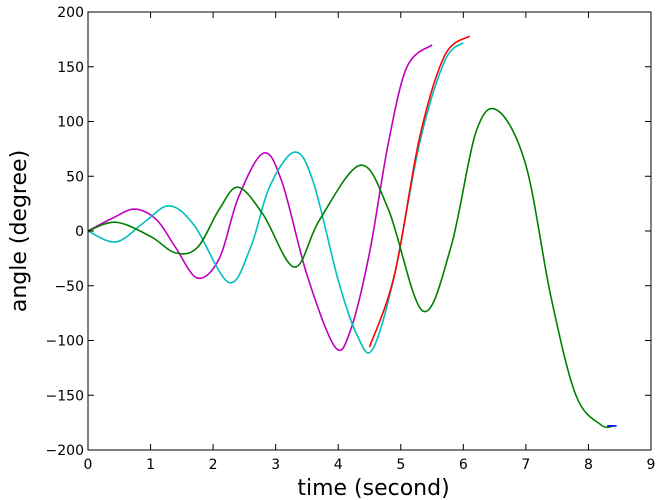 Image resolution: width=665 pixels, height=500 pixels. I want to click on y-tick-label--200: −200, so click(65, 451).